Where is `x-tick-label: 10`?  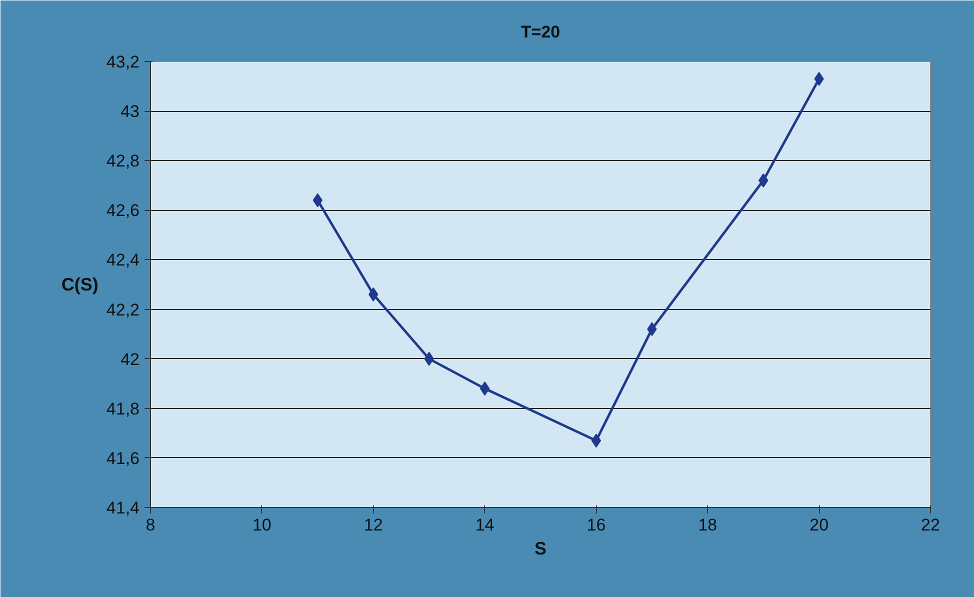 x-tick-label: 10 is located at coordinates (262, 525).